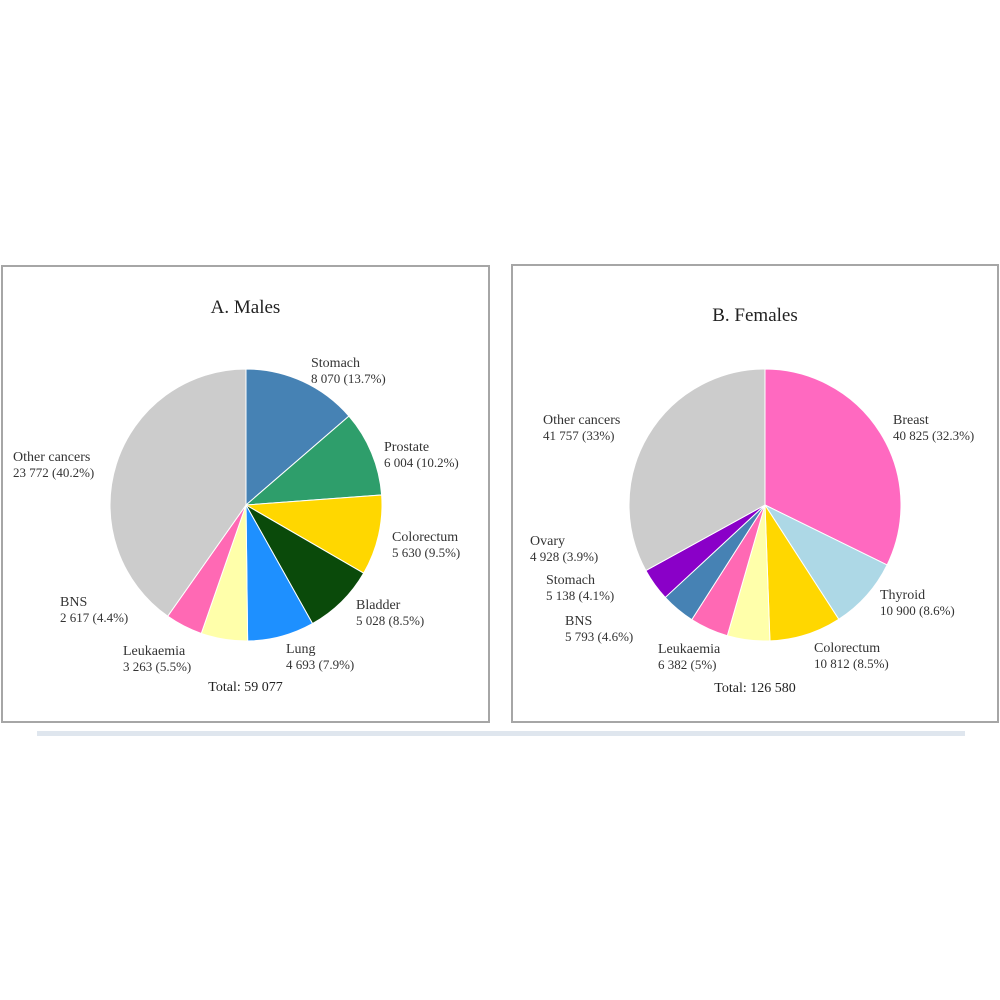 The height and width of the screenshot is (1000, 1000). I want to click on females-label-value: 6 382 (5%), so click(687, 664).